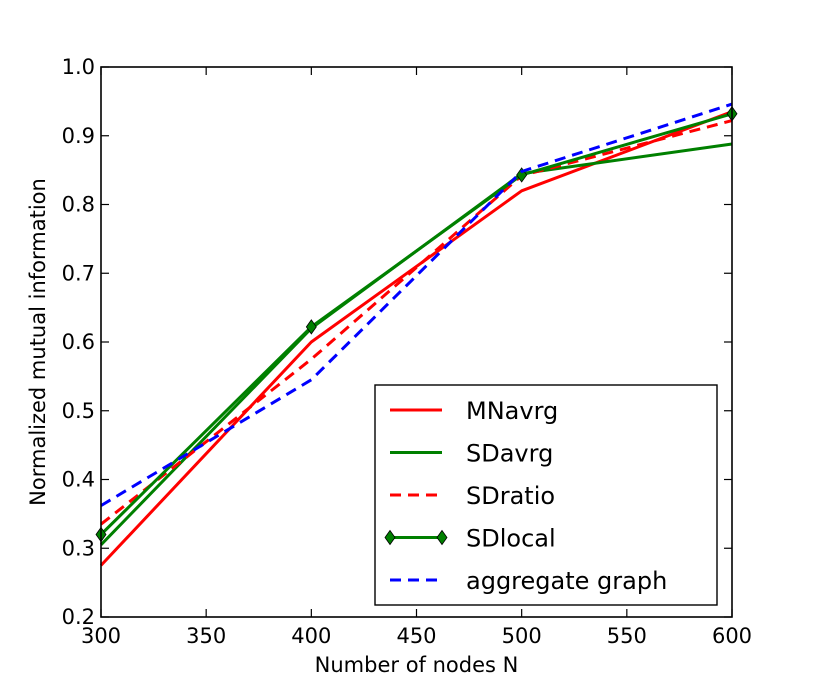 The height and width of the screenshot is (688, 814). What do you see at coordinates (566, 581) in the screenshot?
I see `legend-label: aggregate graph` at bounding box center [566, 581].